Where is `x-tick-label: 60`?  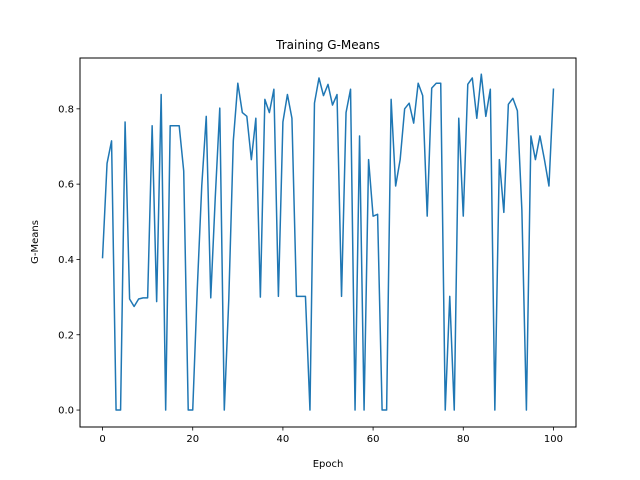 x-tick-label: 60 is located at coordinates (373, 439).